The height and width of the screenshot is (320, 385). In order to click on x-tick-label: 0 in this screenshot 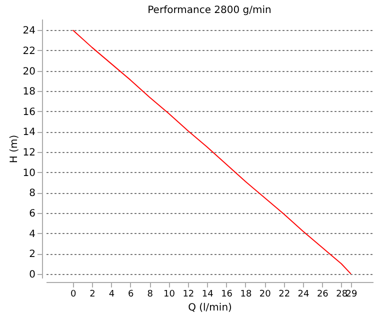, I will do `click(73, 295)`.